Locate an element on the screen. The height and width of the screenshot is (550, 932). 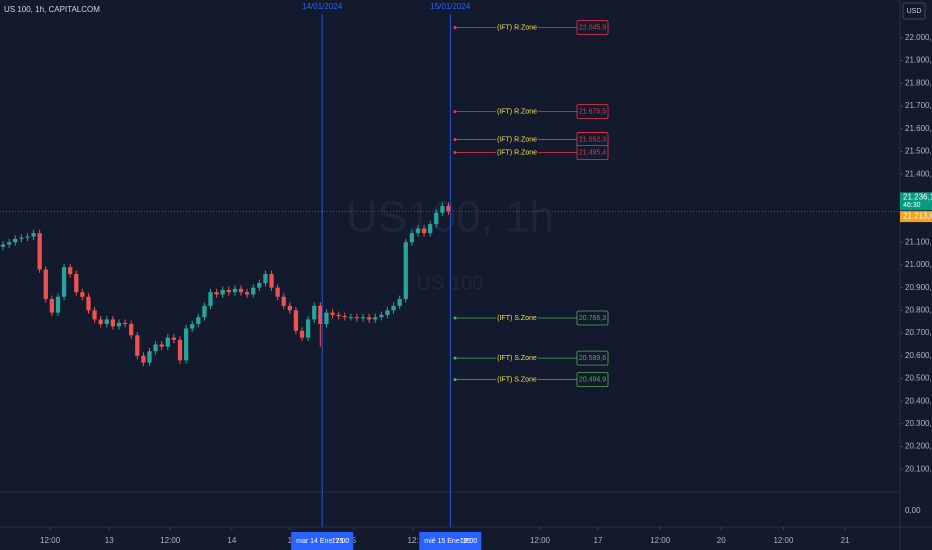
x-tick-label: 5 is located at coordinates (354, 540).